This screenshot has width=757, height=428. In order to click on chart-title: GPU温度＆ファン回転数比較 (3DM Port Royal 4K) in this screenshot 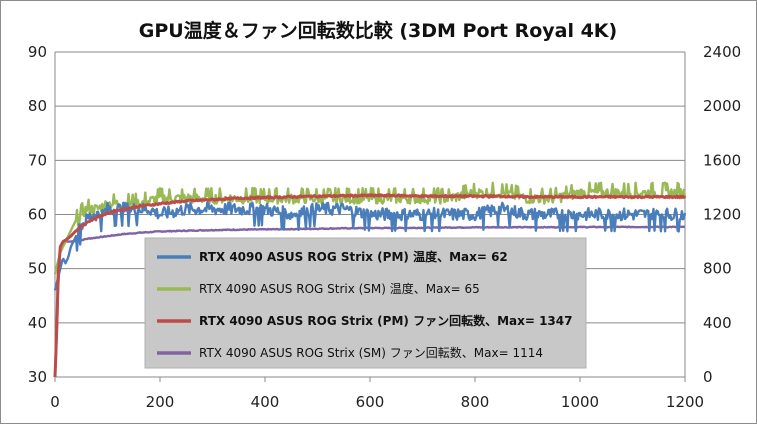, I will do `click(378, 30)`.